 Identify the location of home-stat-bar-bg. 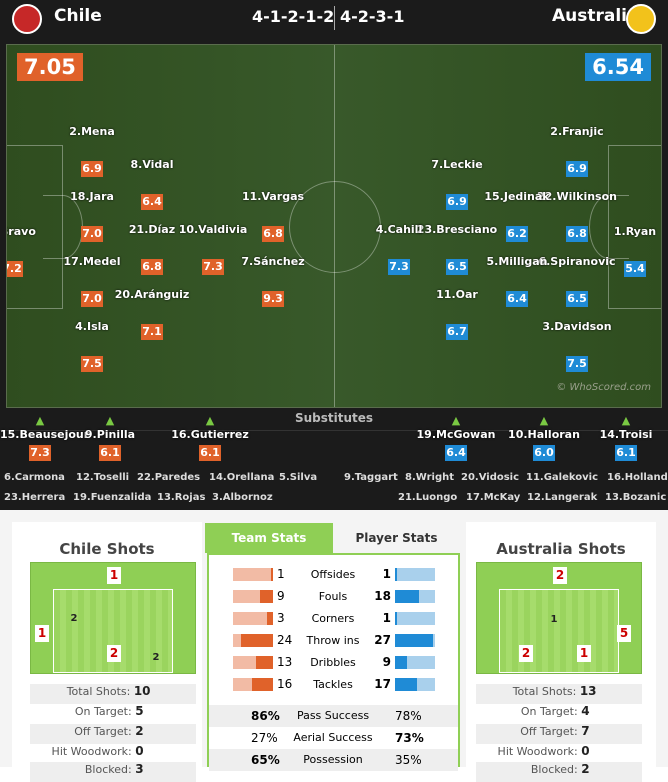
(253, 574).